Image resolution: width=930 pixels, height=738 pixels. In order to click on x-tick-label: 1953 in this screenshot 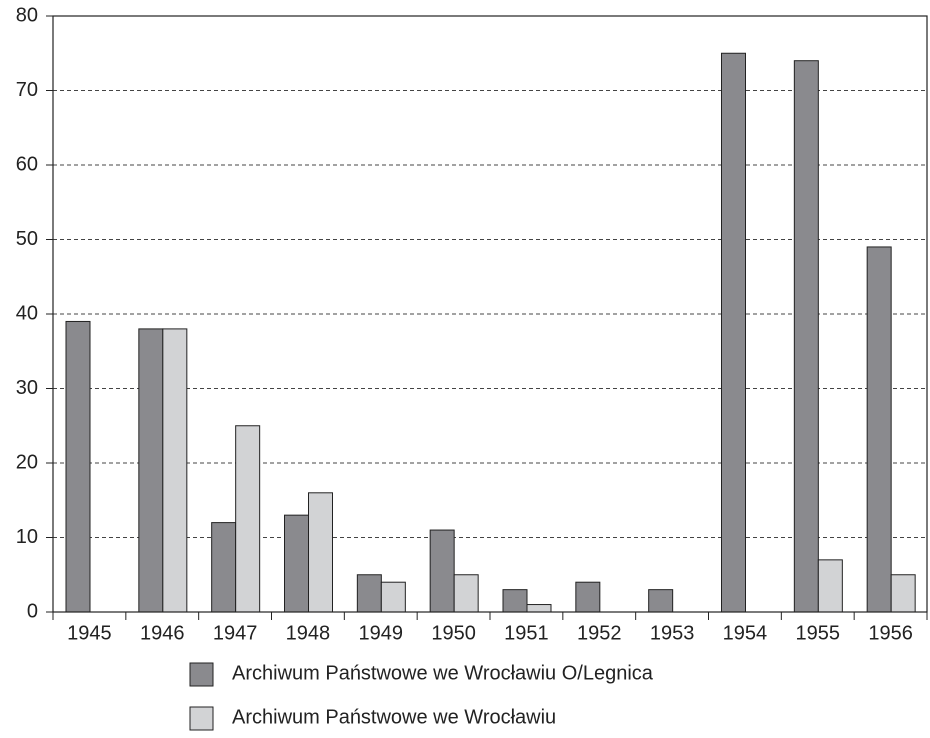, I will do `click(672, 633)`.